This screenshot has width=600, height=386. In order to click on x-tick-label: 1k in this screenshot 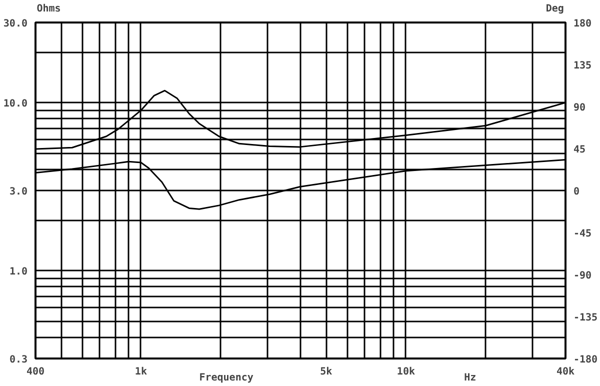, I will do `click(140, 372)`.